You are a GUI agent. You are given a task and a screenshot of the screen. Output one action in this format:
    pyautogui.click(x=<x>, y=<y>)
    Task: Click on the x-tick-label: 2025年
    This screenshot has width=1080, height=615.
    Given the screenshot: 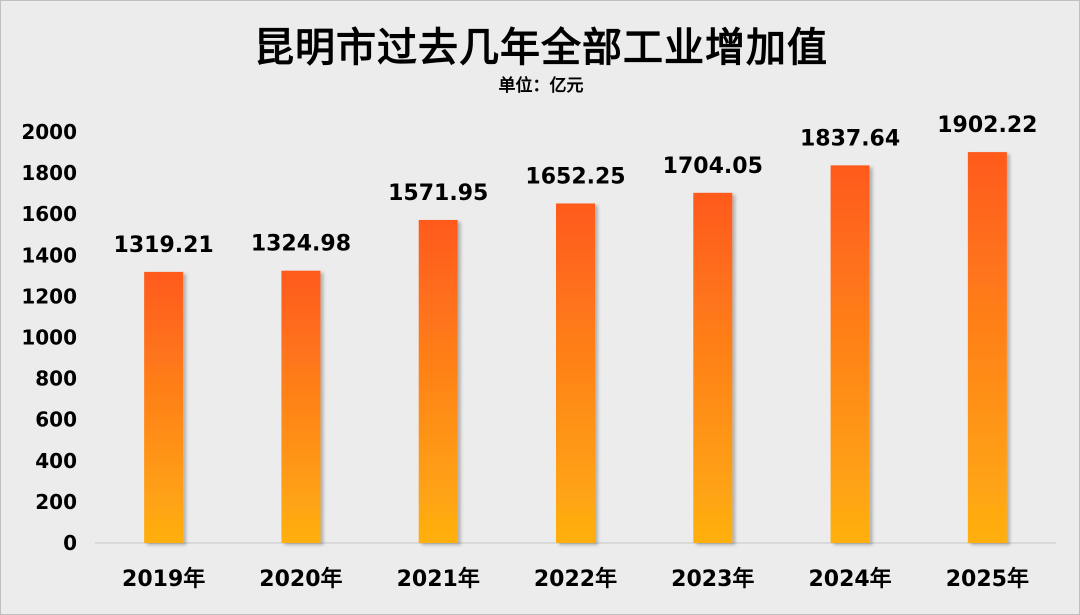 What is the action you would take?
    pyautogui.click(x=987, y=579)
    